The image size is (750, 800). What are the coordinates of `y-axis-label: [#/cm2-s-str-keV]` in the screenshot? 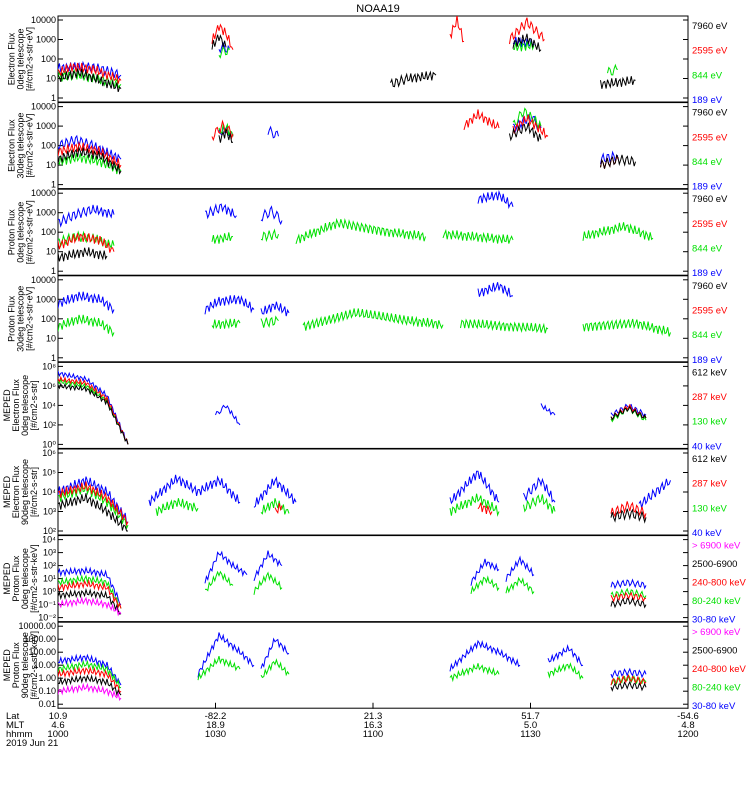 It's located at (34, 665).